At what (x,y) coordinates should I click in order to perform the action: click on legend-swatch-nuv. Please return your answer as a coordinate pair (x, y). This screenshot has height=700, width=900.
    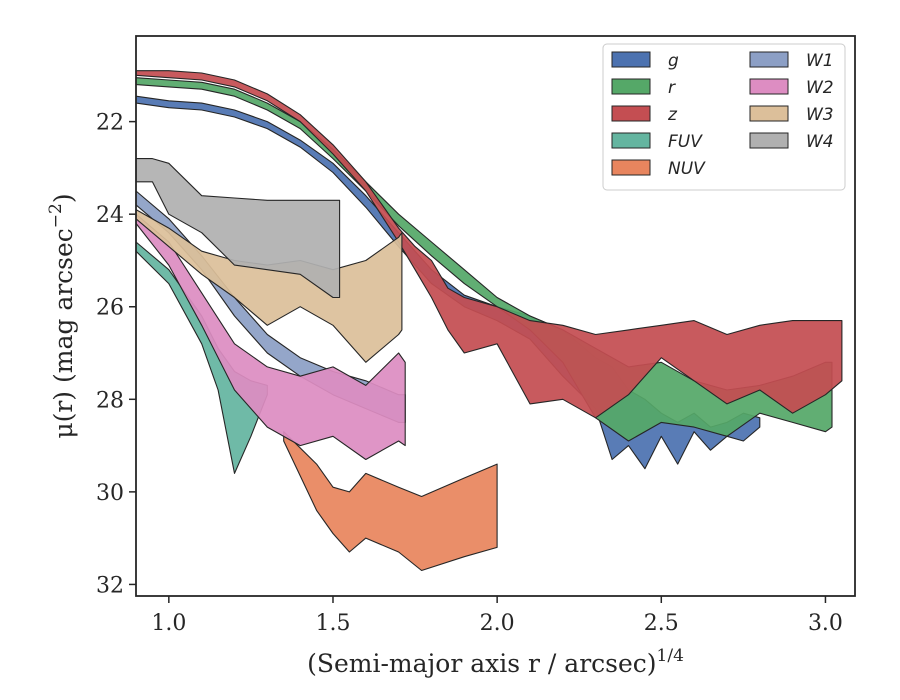
    Looking at the image, I should click on (631, 167).